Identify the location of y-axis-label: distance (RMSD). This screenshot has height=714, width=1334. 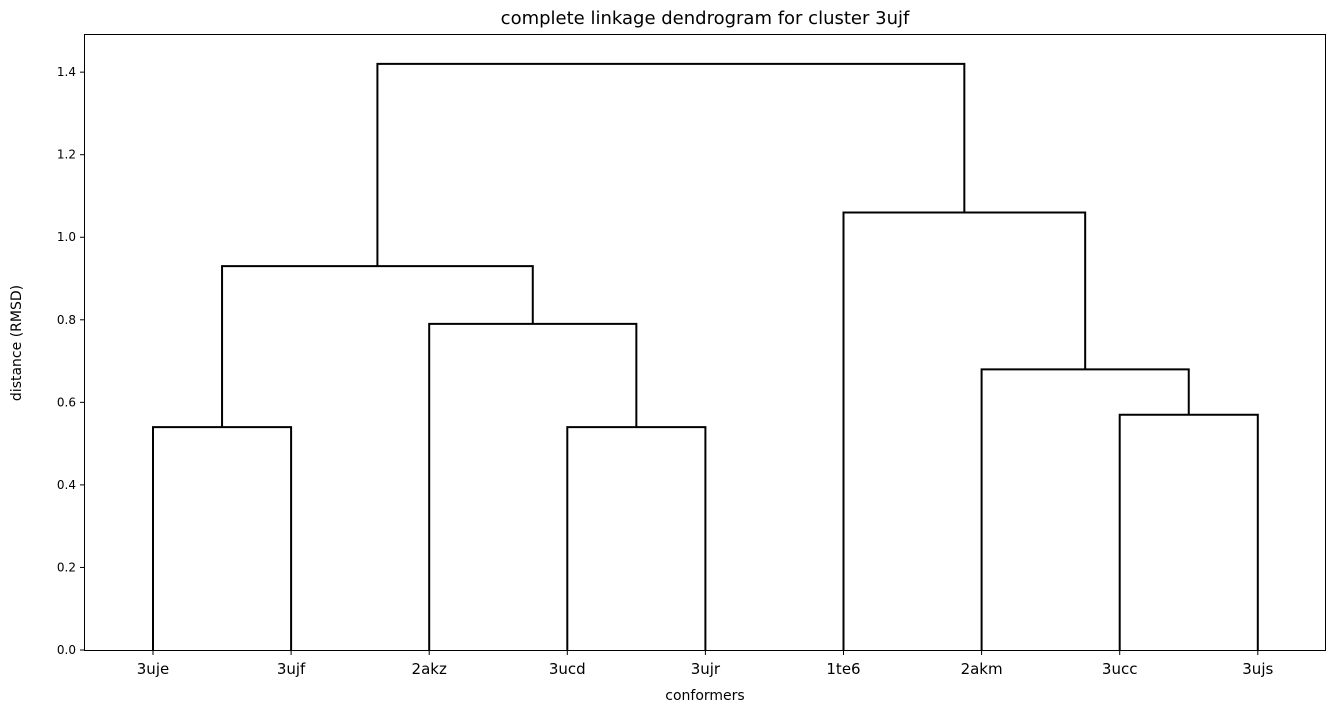
(17, 343).